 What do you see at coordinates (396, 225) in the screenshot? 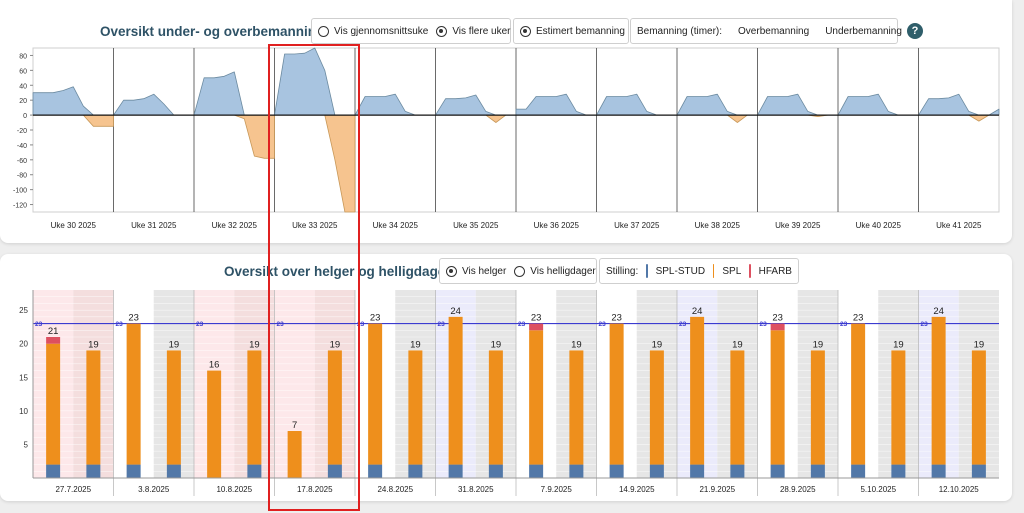
I see `x-tick-label: Uke 34 2025` at bounding box center [396, 225].